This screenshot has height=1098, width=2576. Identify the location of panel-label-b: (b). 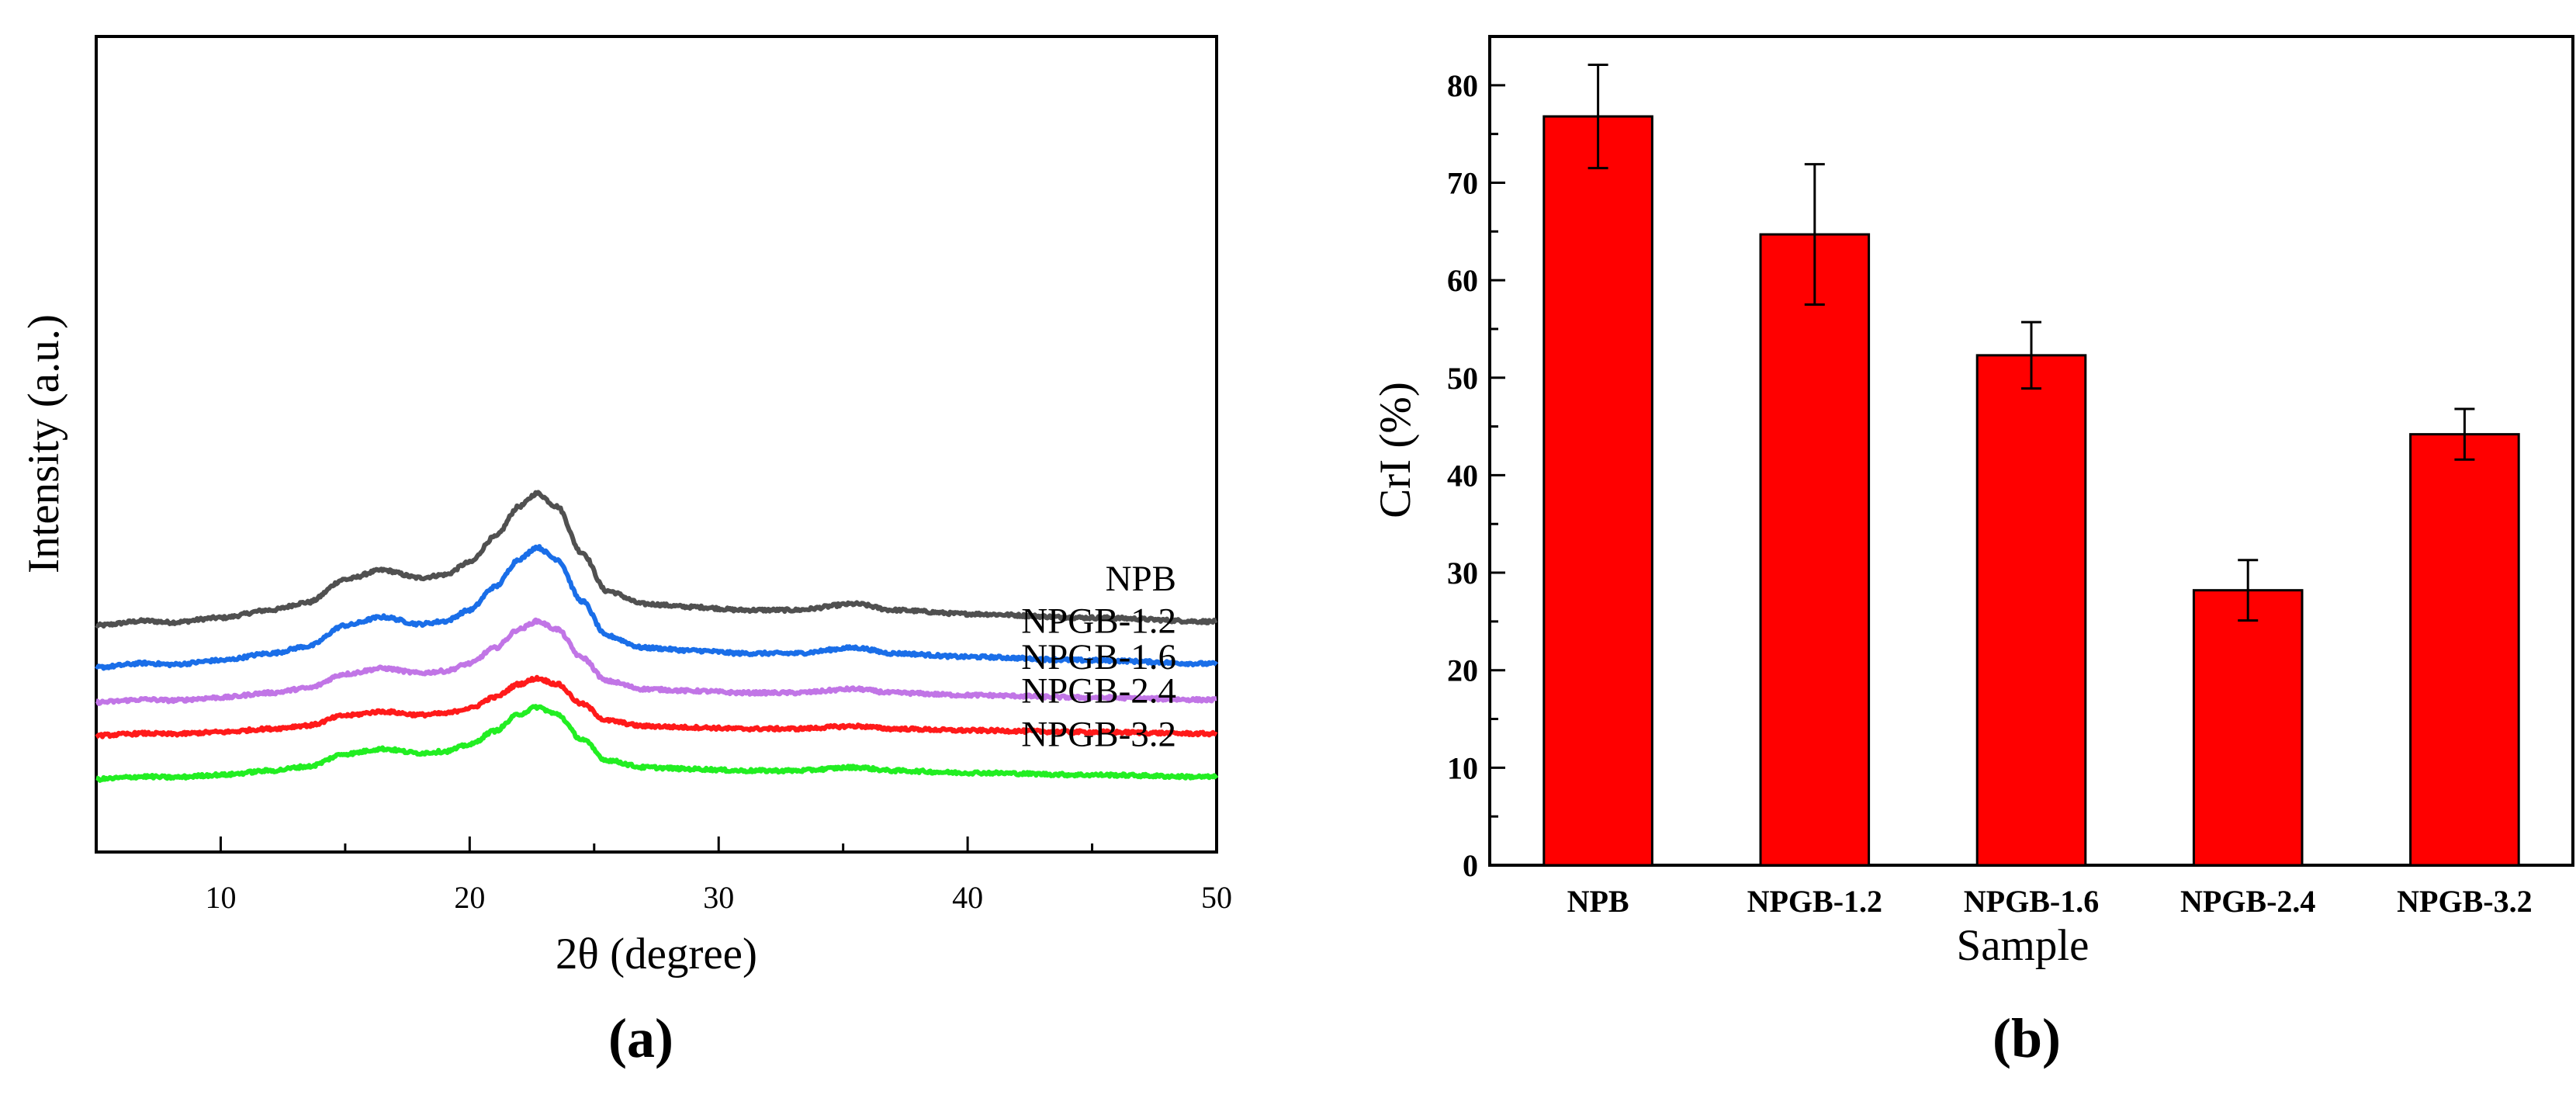
(2027, 1038).